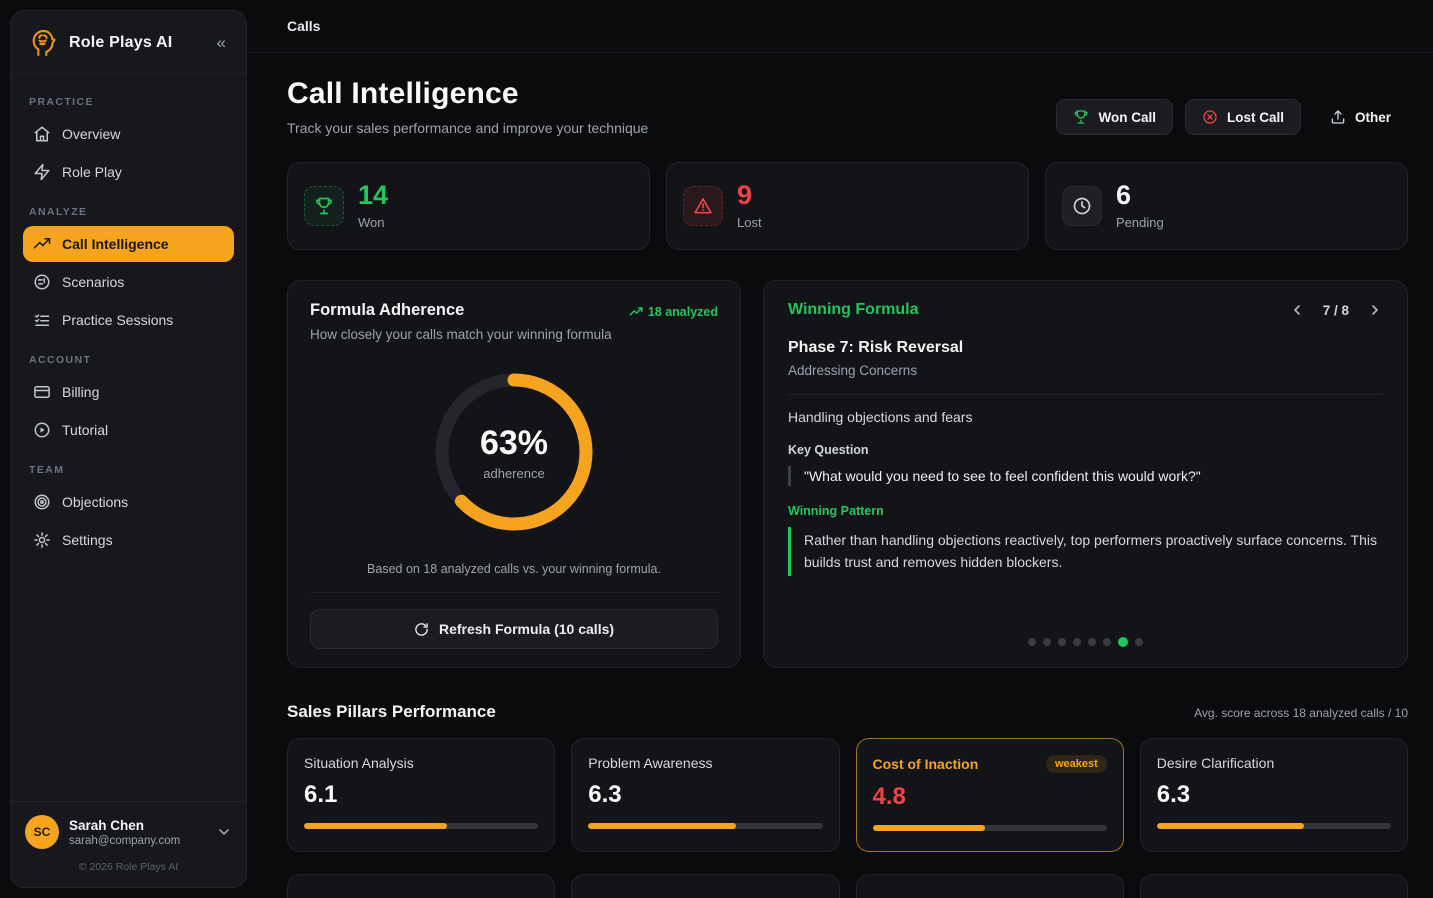 This screenshot has height=898, width=1433. What do you see at coordinates (324, 206) in the screenshot?
I see `trophy-icon` at bounding box center [324, 206].